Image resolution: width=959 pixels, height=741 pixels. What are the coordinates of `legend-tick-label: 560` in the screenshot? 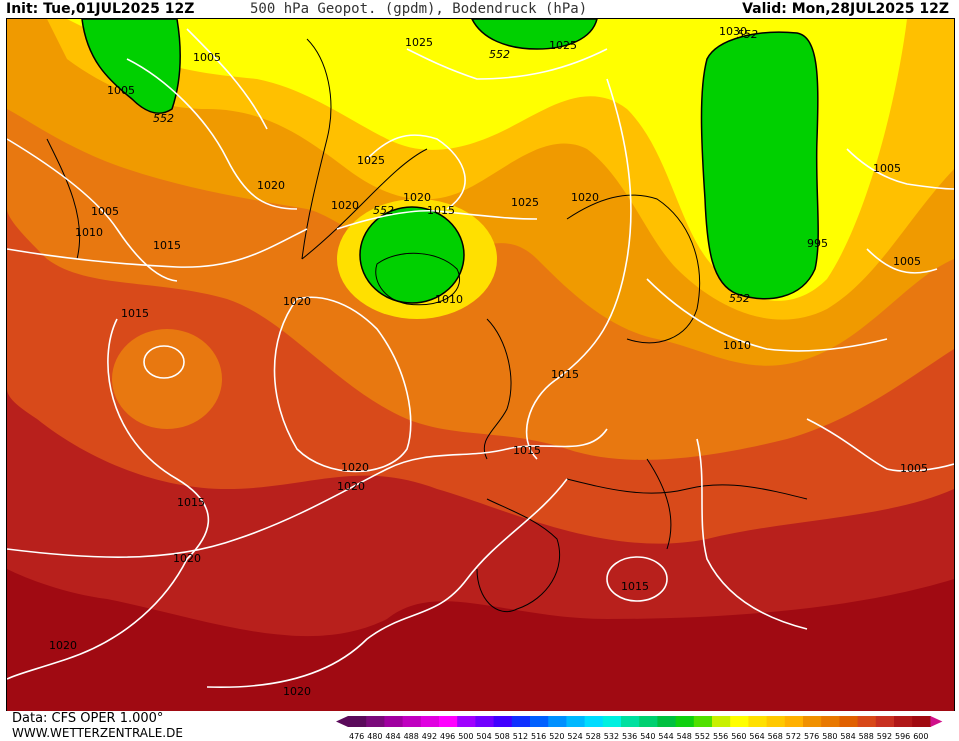 It's located at (738, 736).